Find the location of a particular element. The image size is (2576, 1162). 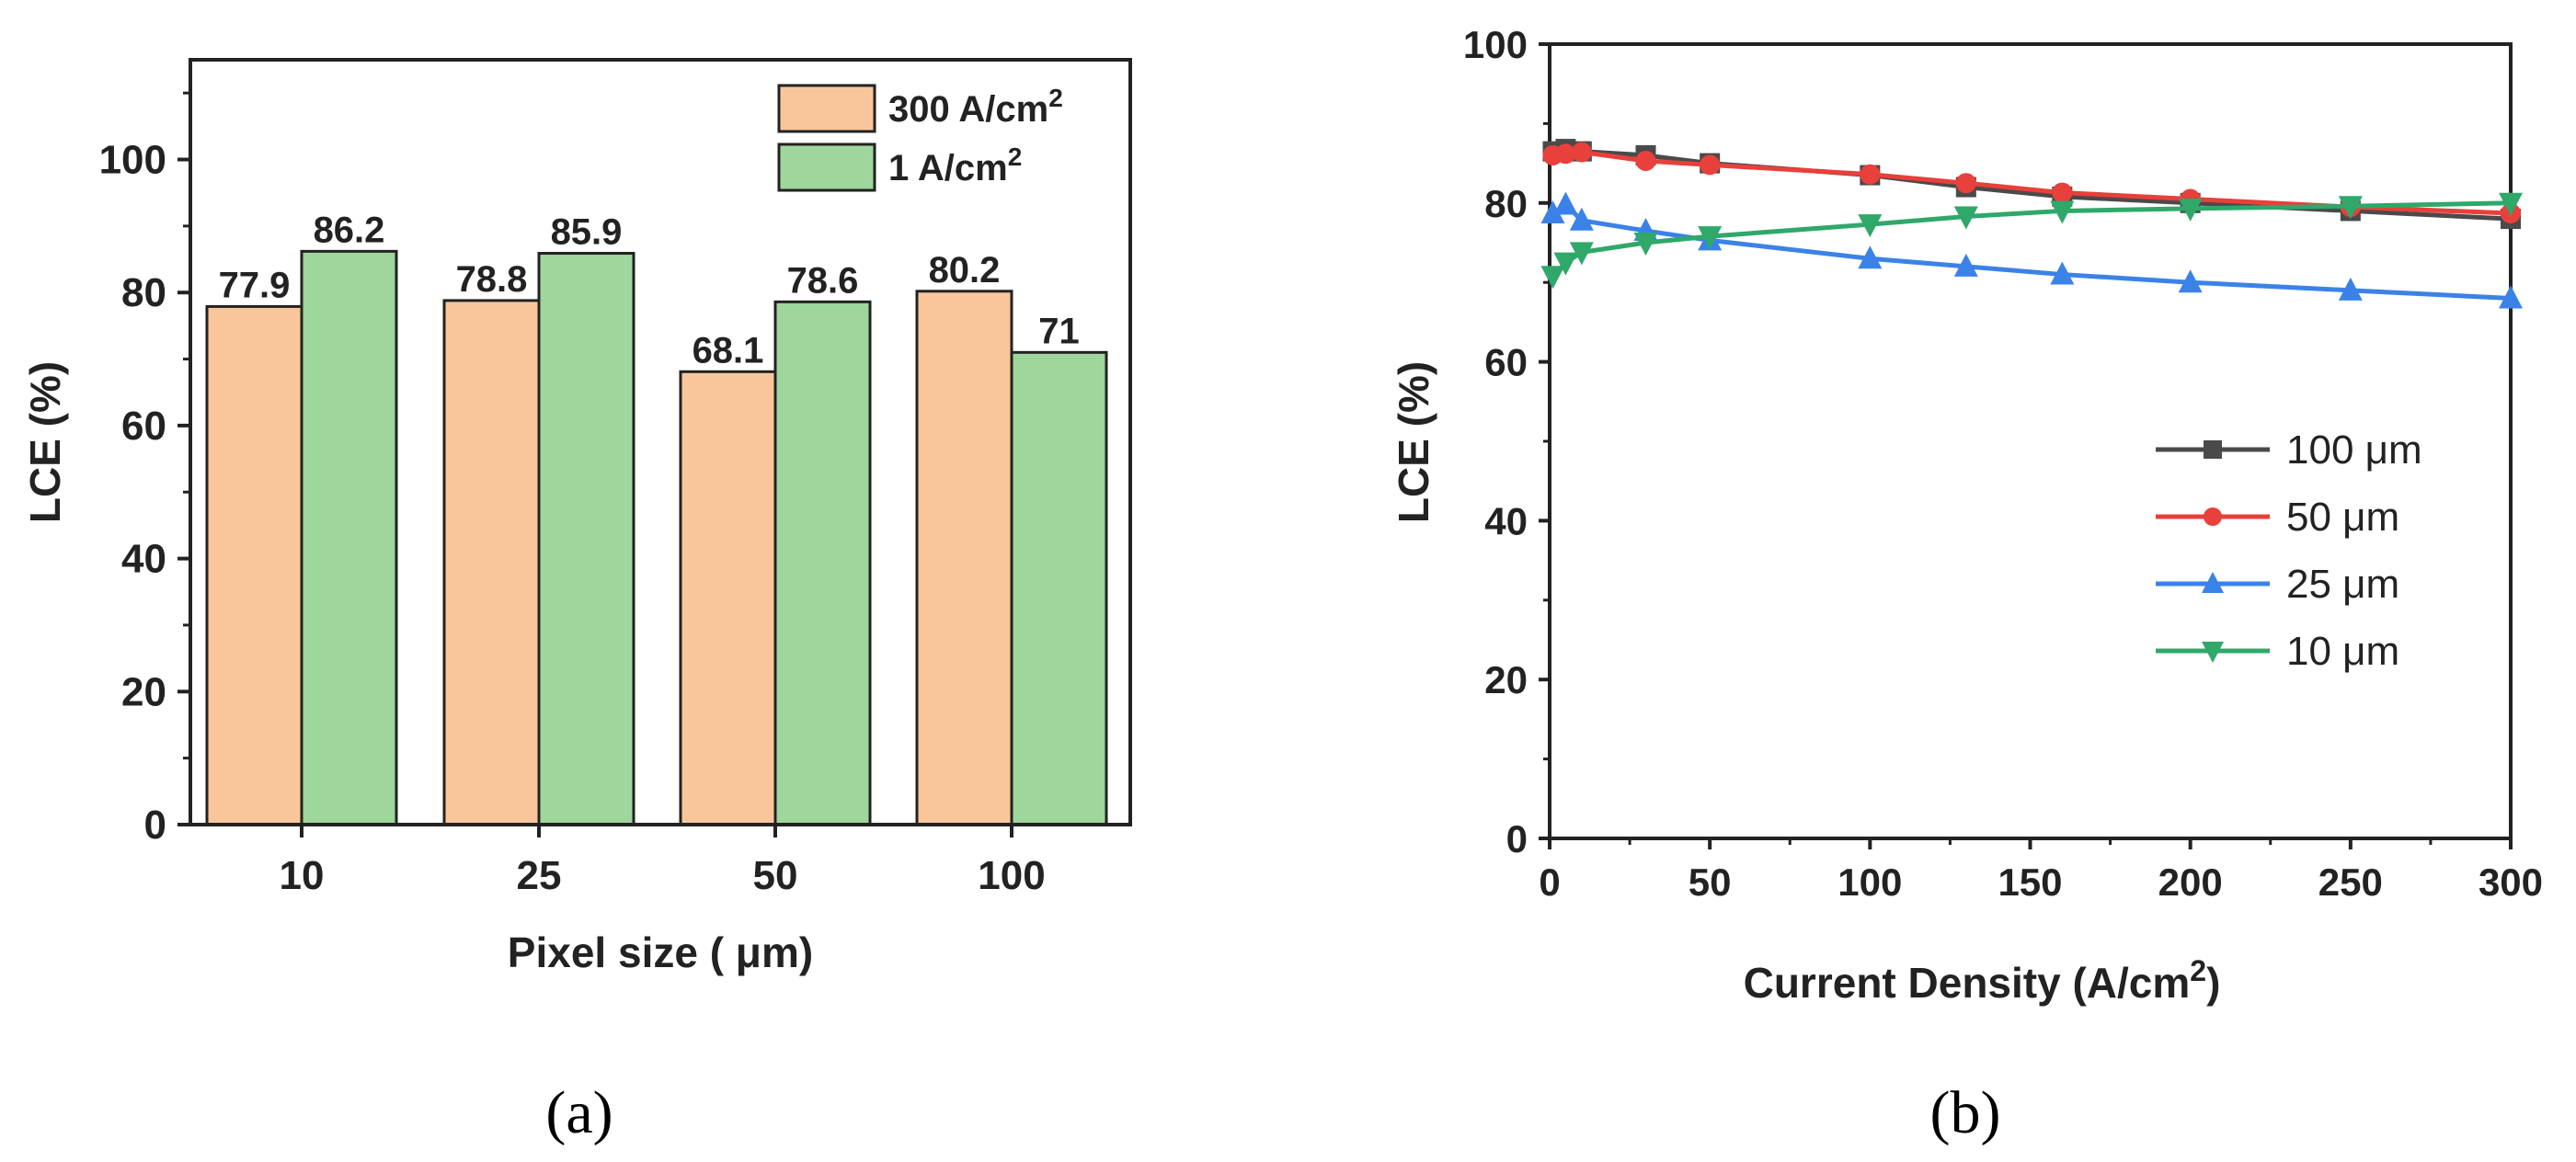

x-axis-label-b: Current Density (A/cm2) is located at coordinates (1982, 981).